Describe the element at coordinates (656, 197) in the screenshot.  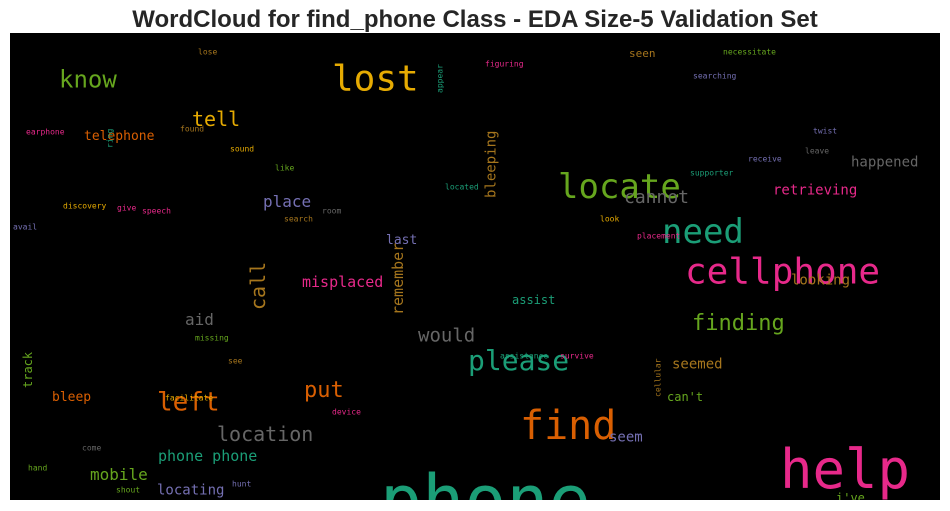
I see `word-cannot: cannot` at that location.